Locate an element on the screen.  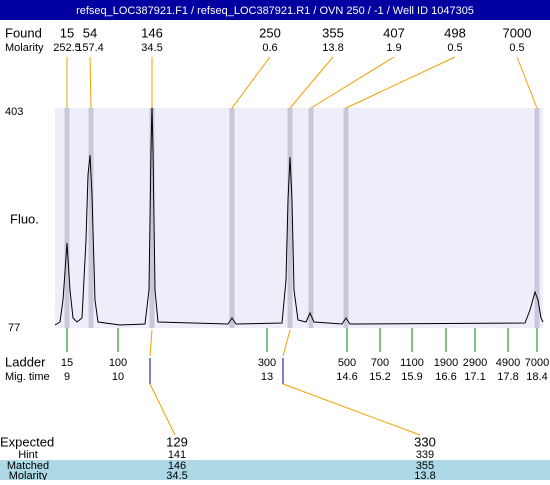
matched-molarity: 34.5 is located at coordinates (176, 475).